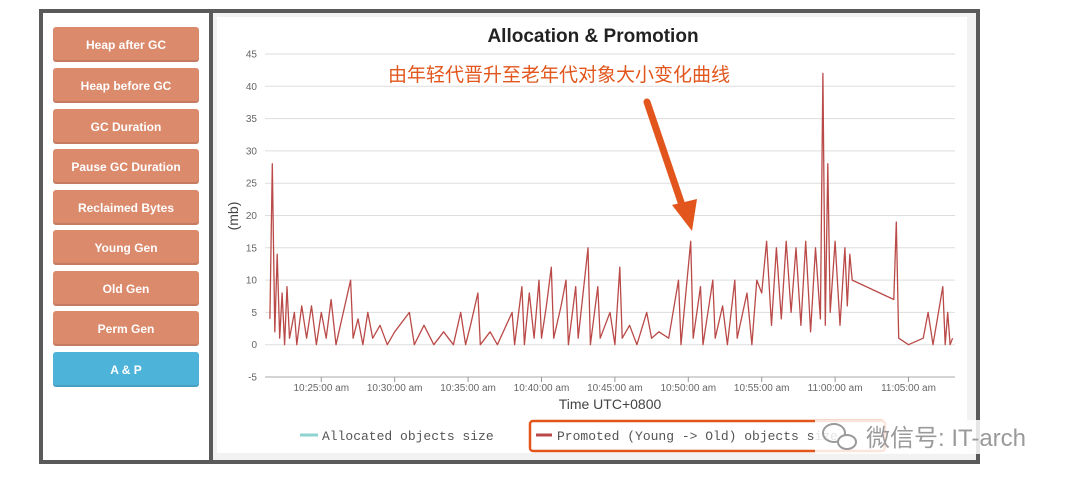 Image resolution: width=1080 pixels, height=485 pixels. What do you see at coordinates (126, 207) in the screenshot?
I see `reclaimed-bytes-button: Reclaimed Bytes` at bounding box center [126, 207].